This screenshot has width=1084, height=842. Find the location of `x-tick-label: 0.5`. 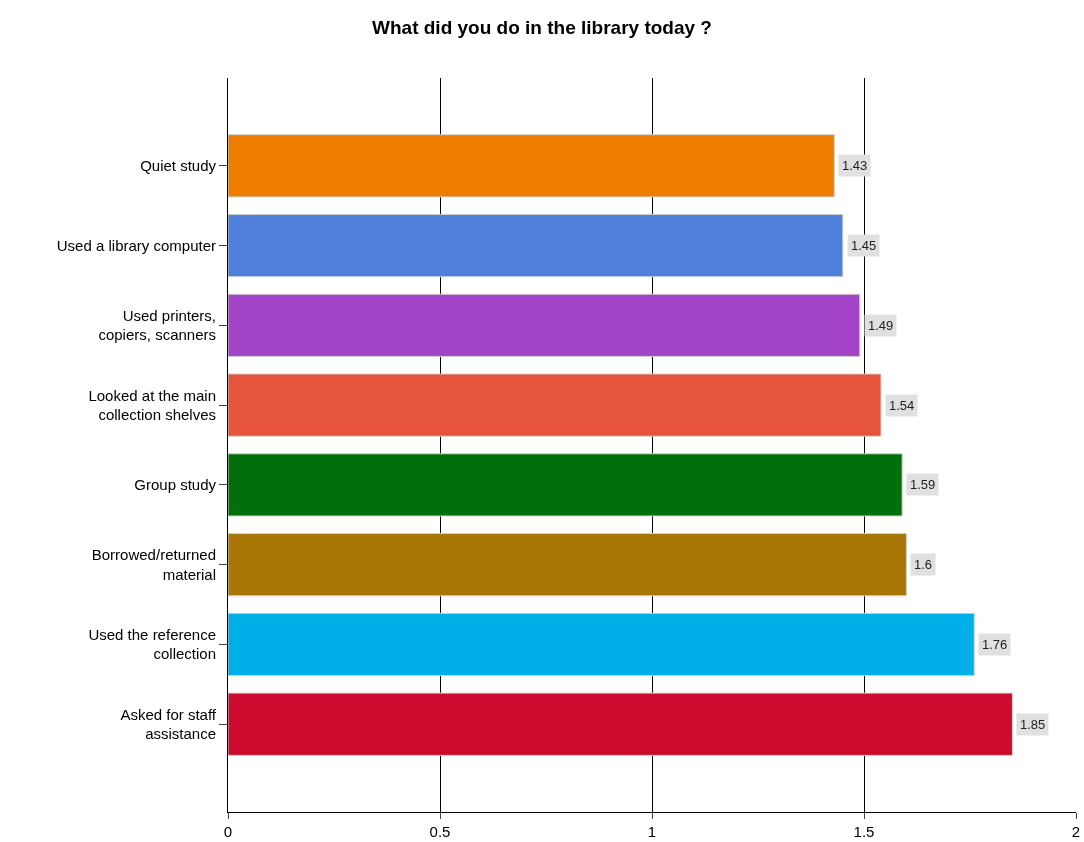

x-tick-label: 0.5 is located at coordinates (440, 831).